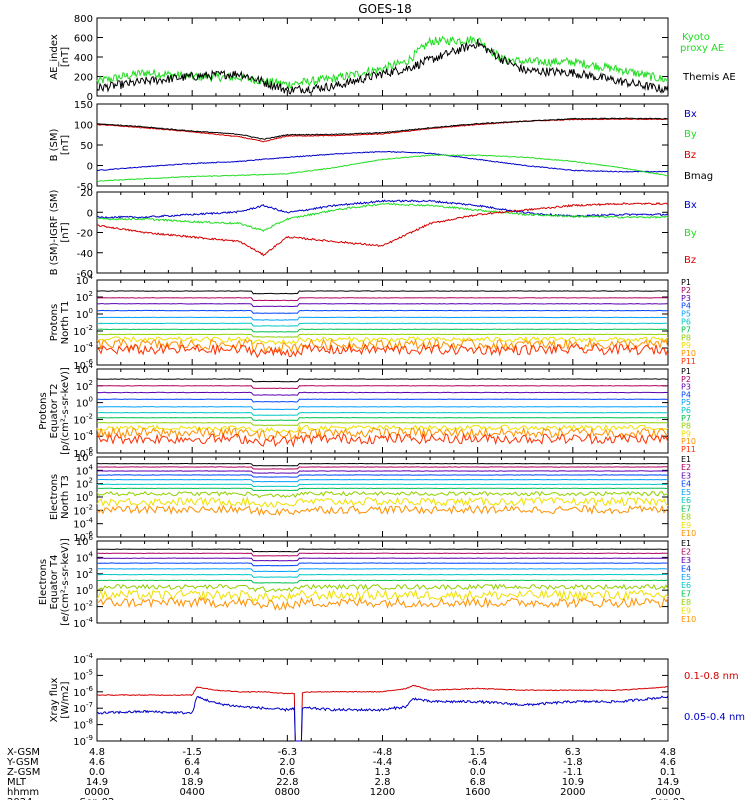 This screenshot has height=804, width=750. I want to click on legend-item: P6, so click(686, 322).